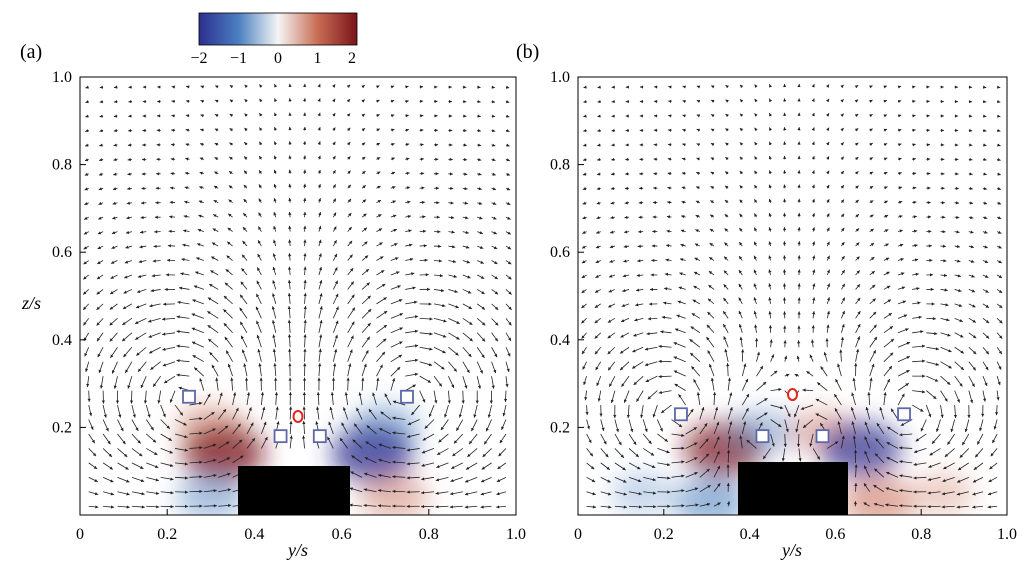  Describe the element at coordinates (516, 534) in the screenshot. I see `x-tick-label: 1.0` at that location.